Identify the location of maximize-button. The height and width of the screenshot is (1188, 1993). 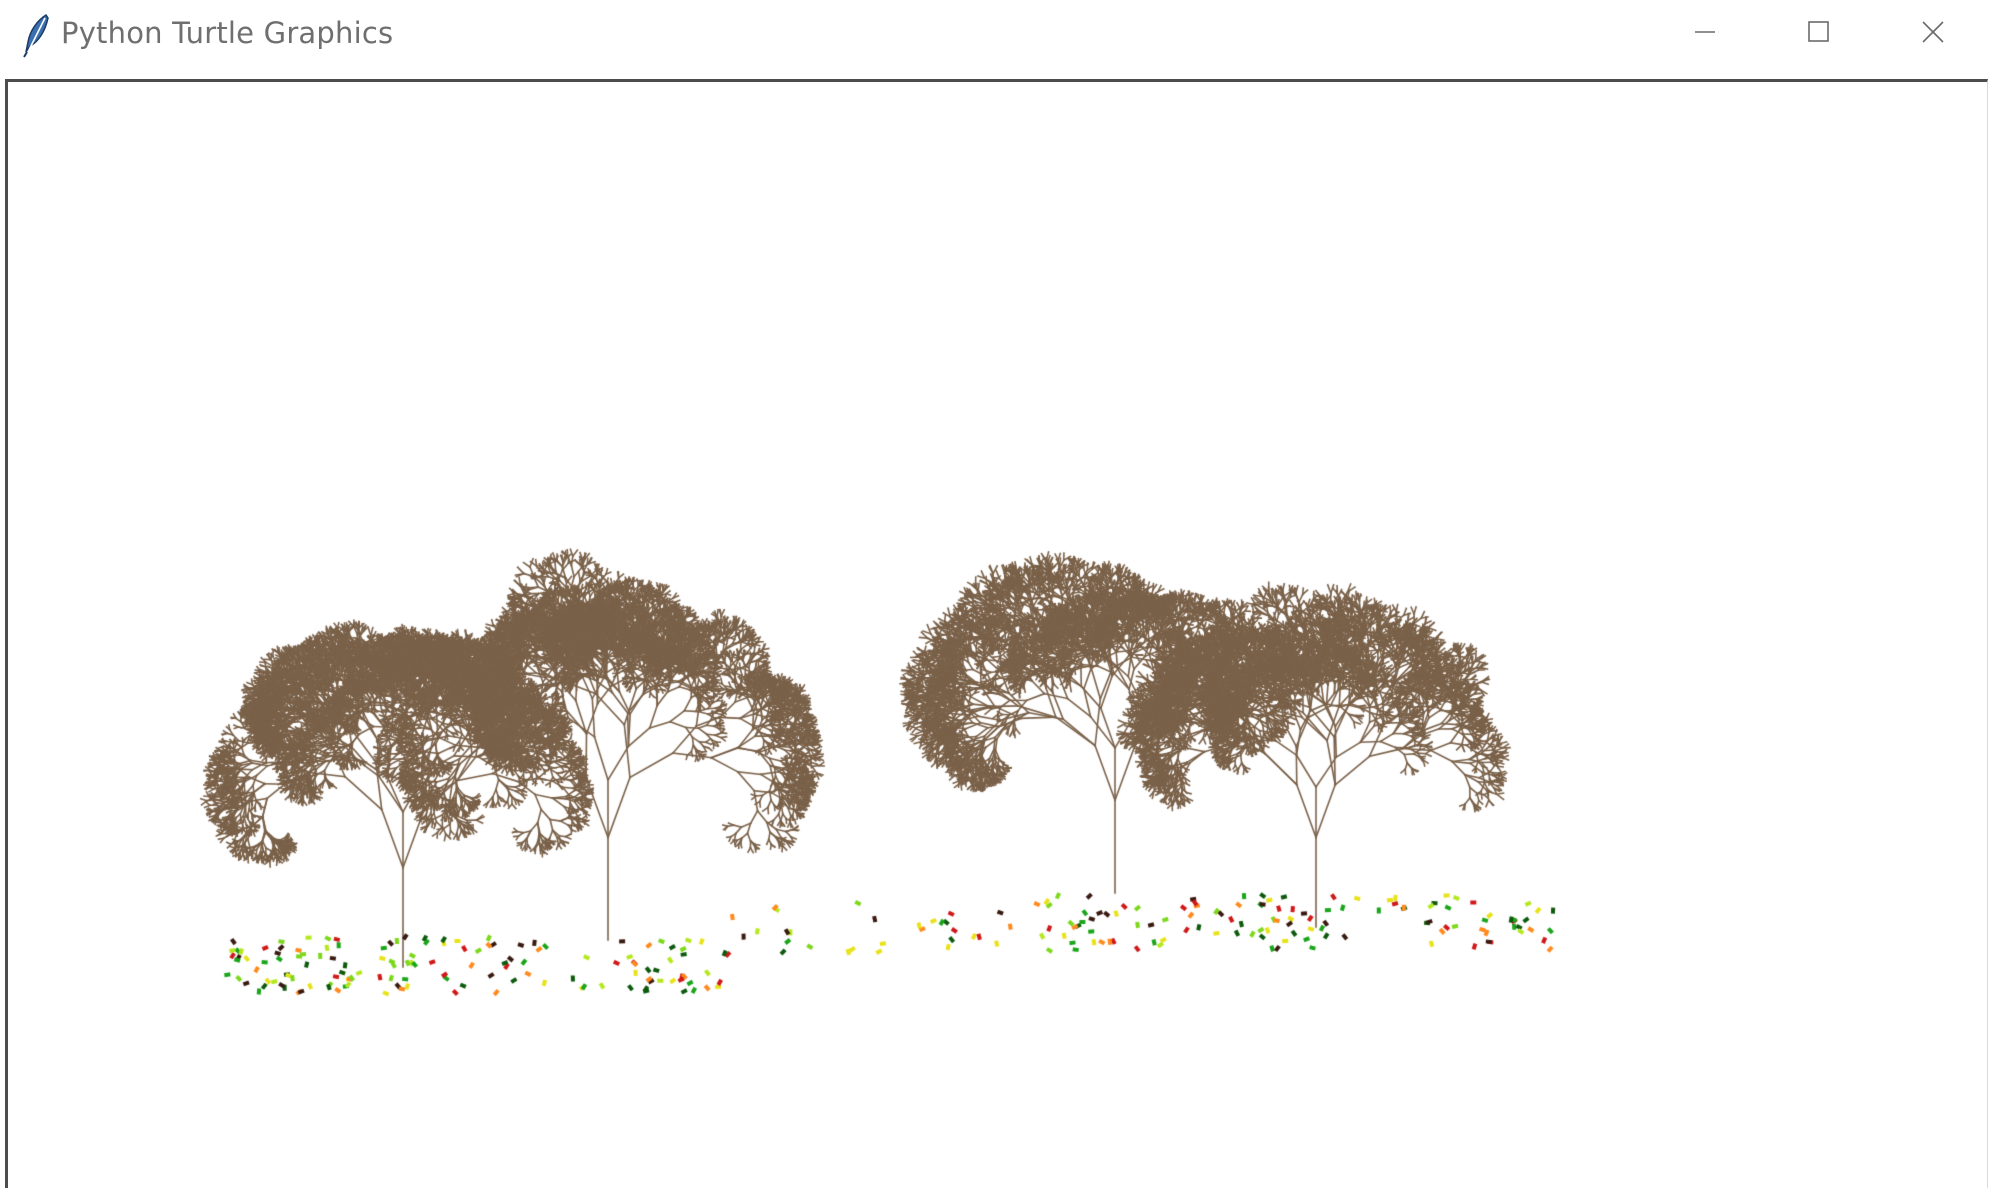
(1819, 32).